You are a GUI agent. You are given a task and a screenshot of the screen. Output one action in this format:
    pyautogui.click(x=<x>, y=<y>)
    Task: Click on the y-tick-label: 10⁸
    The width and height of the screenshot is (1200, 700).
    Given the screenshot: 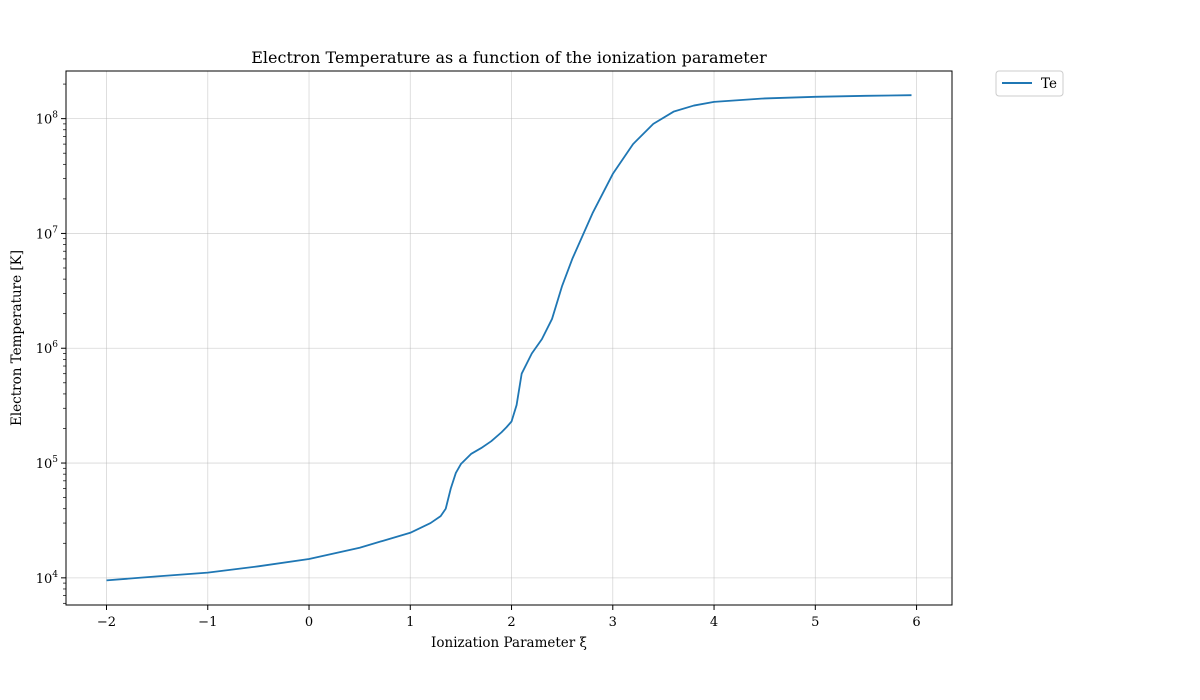 What is the action you would take?
    pyautogui.click(x=47, y=119)
    